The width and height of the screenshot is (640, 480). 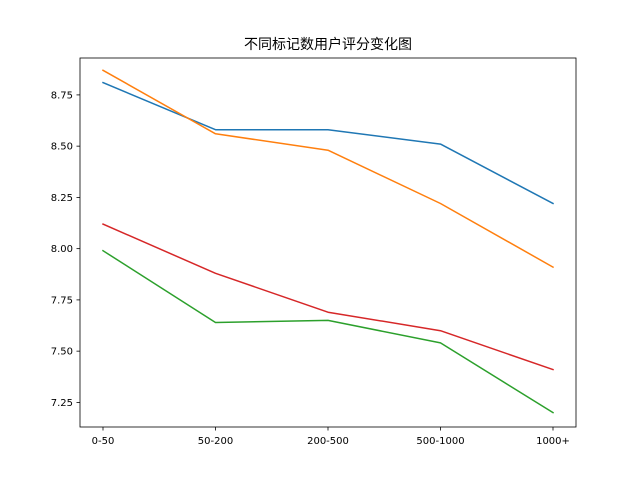 I want to click on x-tick-label: 0-50, so click(x=103, y=441).